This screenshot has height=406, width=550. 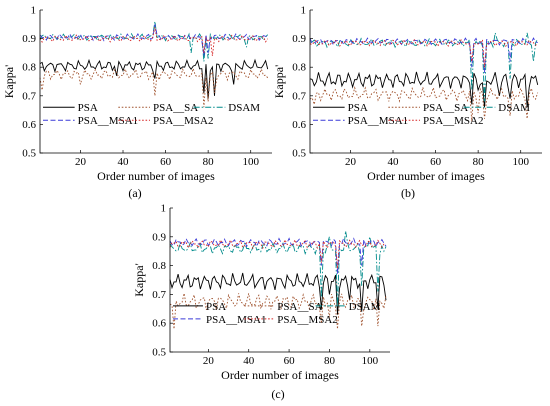 I want to click on panel-label: (b), so click(x=408, y=193).